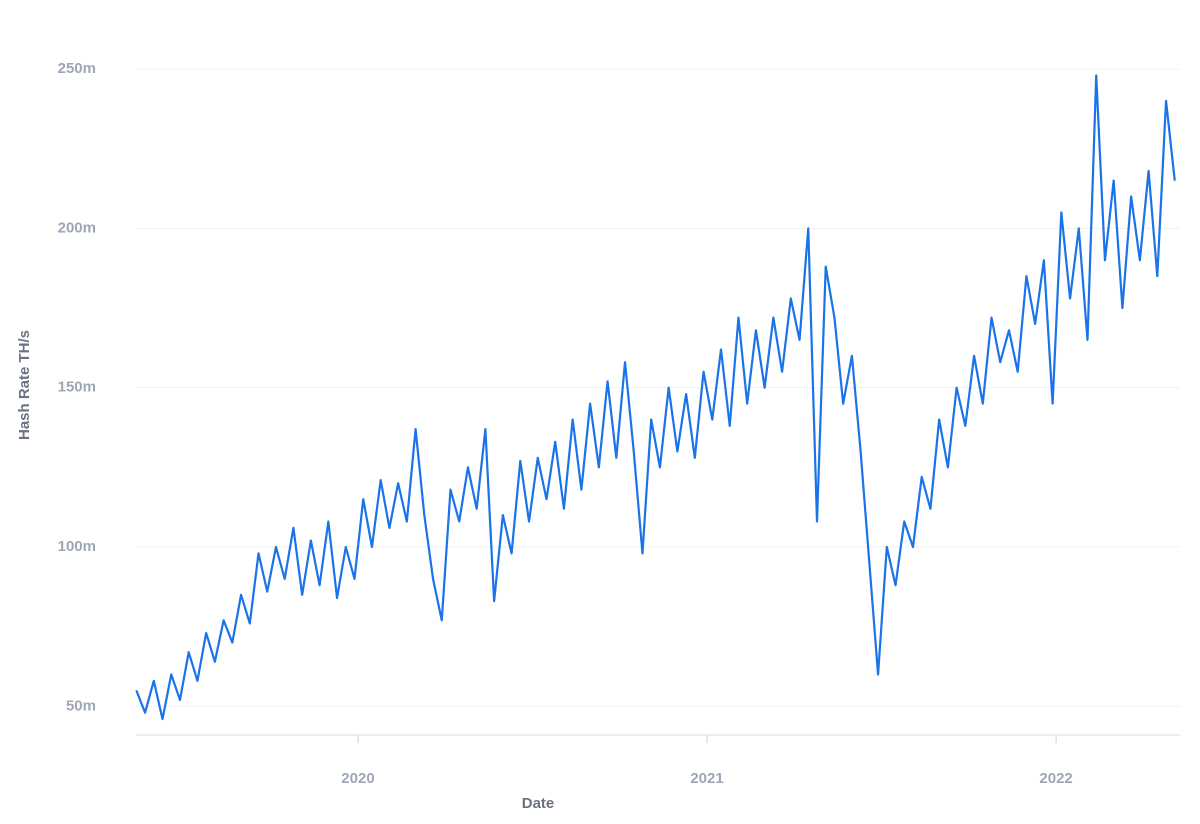 Image resolution: width=1200 pixels, height=824 pixels. I want to click on y-tick-label: 250m, so click(77, 68).